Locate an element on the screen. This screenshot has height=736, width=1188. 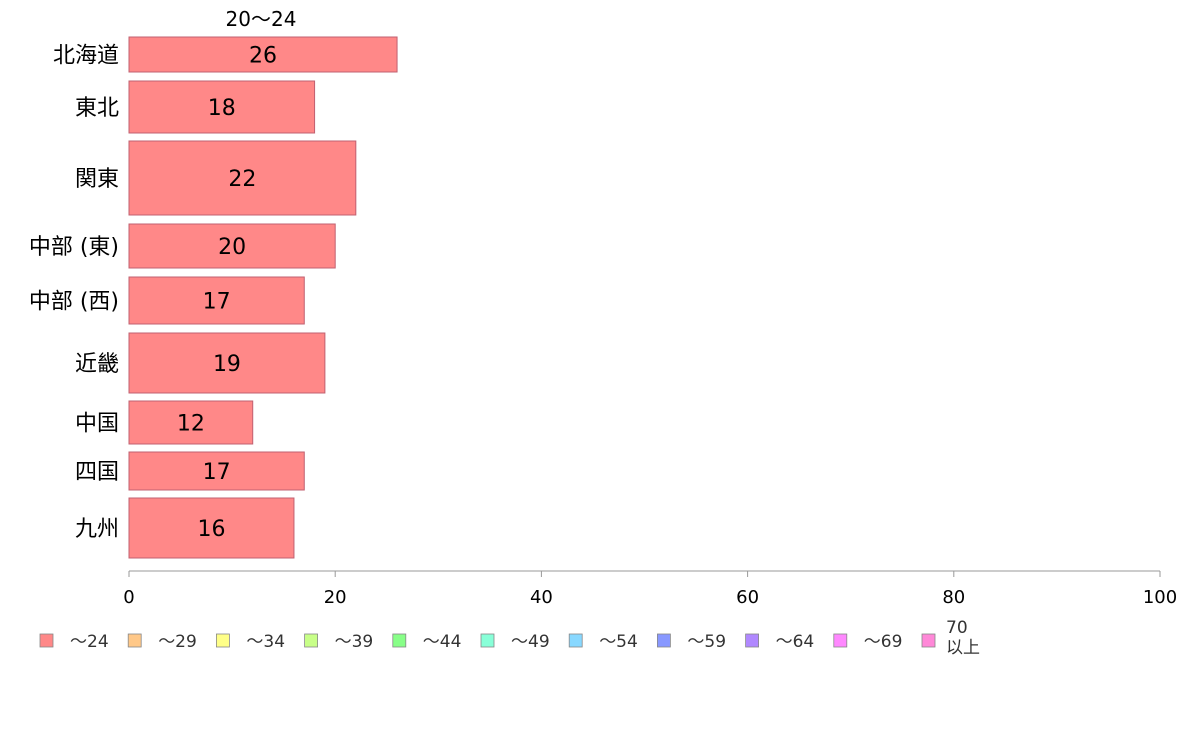
bar-value-label: 19 is located at coordinates (227, 364).